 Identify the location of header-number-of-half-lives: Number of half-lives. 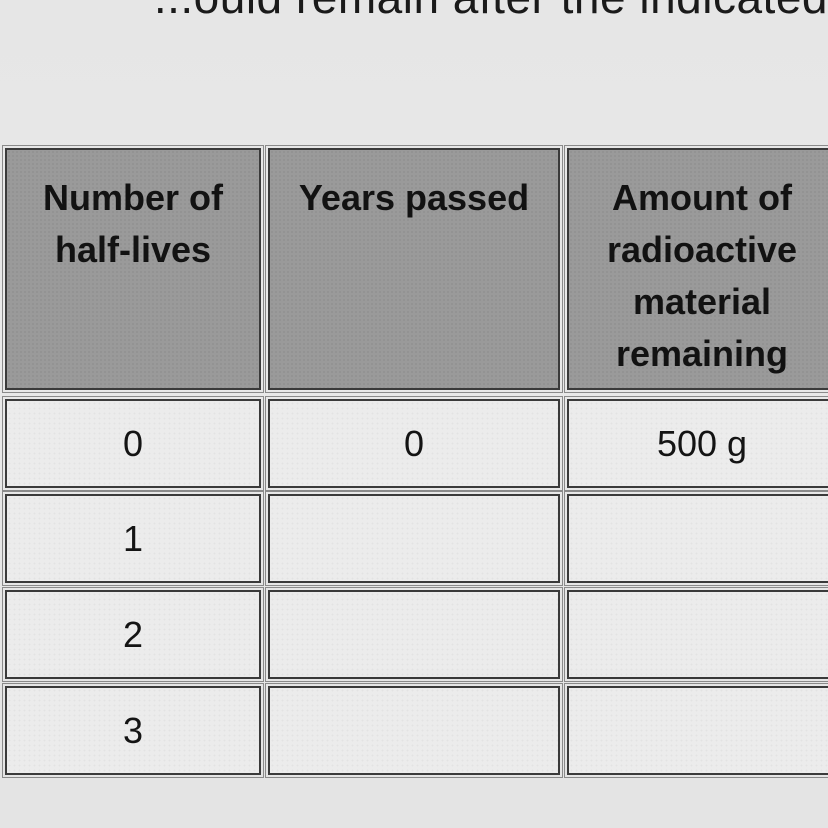
(133, 269).